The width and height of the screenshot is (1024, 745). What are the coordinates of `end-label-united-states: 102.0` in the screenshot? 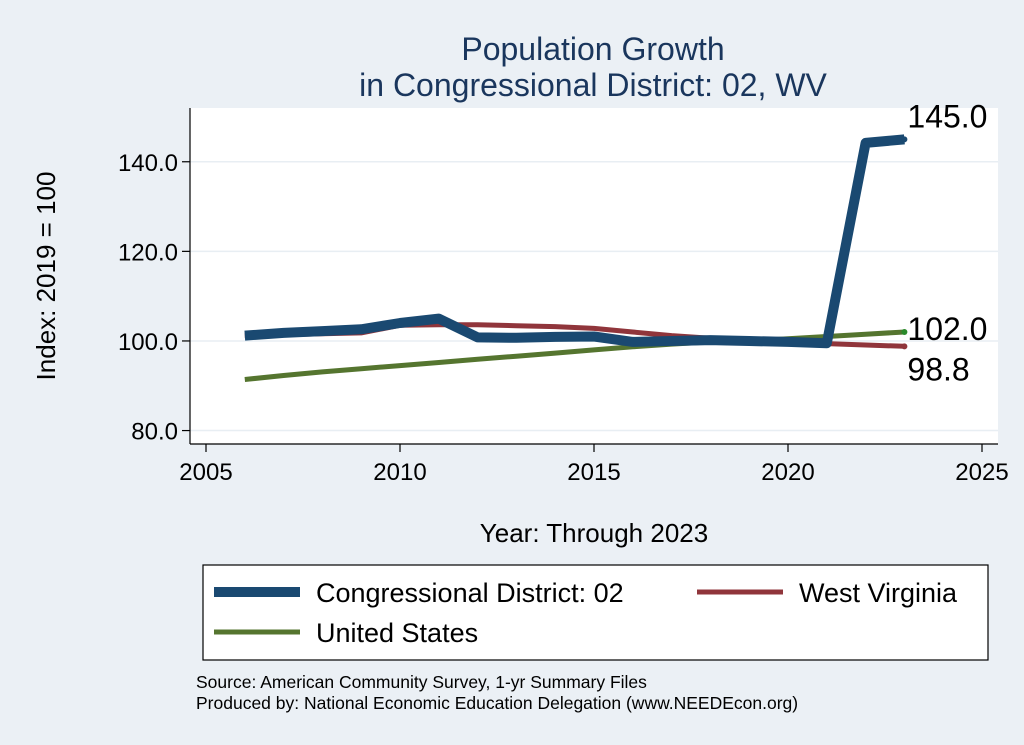 It's located at (947, 329).